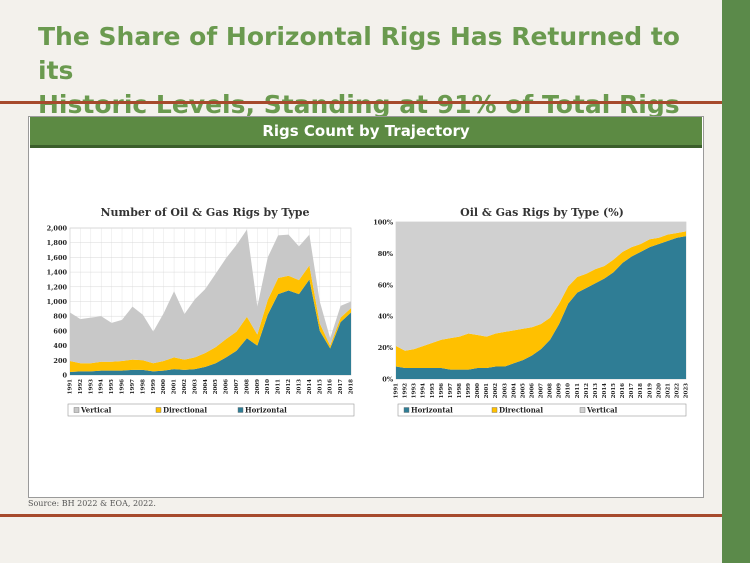 The width and height of the screenshot is (750, 563). What do you see at coordinates (736, 281) in the screenshot?
I see `right-accent-bar` at bounding box center [736, 281].